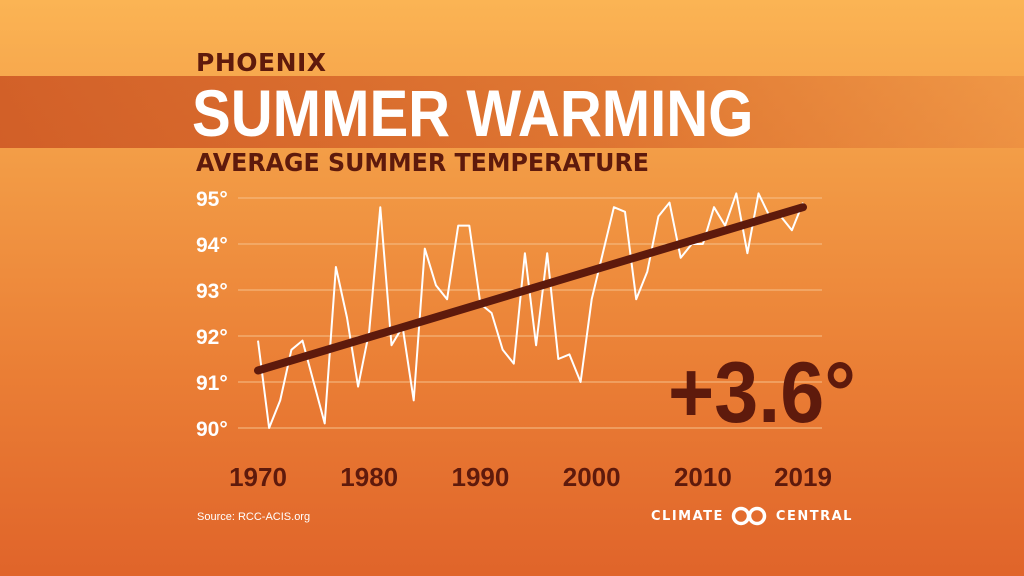 The image size is (1024, 576). What do you see at coordinates (749, 516) in the screenshot?
I see `climate-central-rings-icon` at bounding box center [749, 516].